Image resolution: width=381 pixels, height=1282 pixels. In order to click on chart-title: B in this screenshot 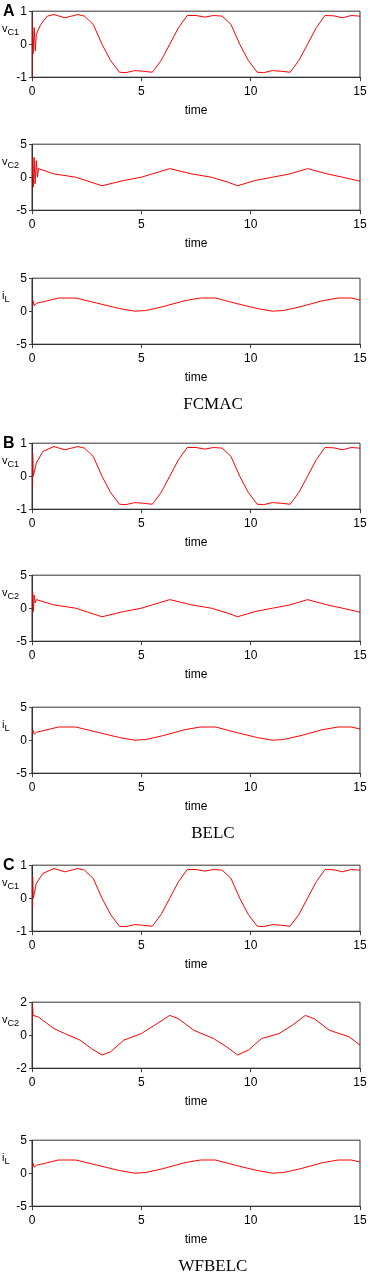, I will do `click(9, 443)`.